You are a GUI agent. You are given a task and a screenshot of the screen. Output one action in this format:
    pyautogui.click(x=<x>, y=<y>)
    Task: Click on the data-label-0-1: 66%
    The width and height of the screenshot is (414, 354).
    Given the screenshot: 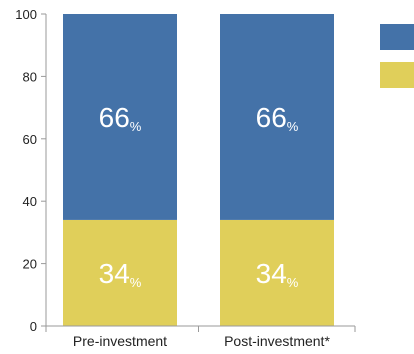 What is the action you would take?
    pyautogui.click(x=120, y=118)
    